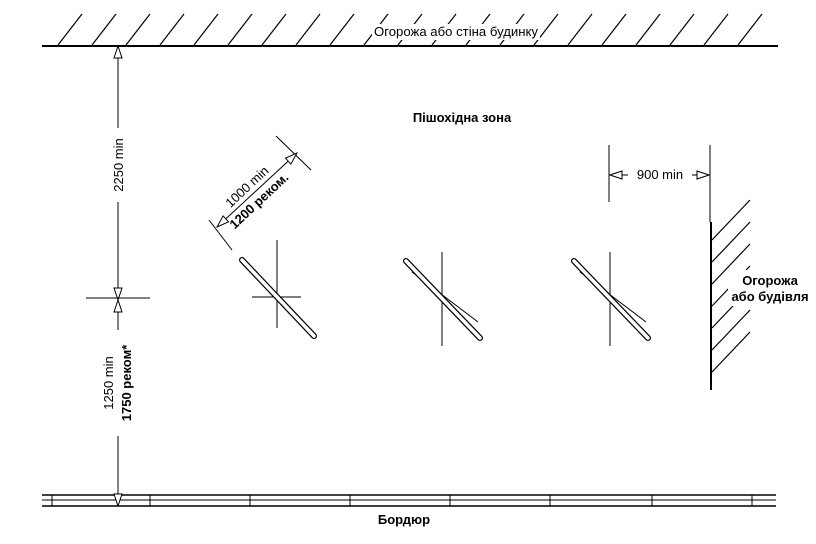 The width and height of the screenshot is (816, 544). I want to click on curb-label: Бордюр, so click(404, 519).